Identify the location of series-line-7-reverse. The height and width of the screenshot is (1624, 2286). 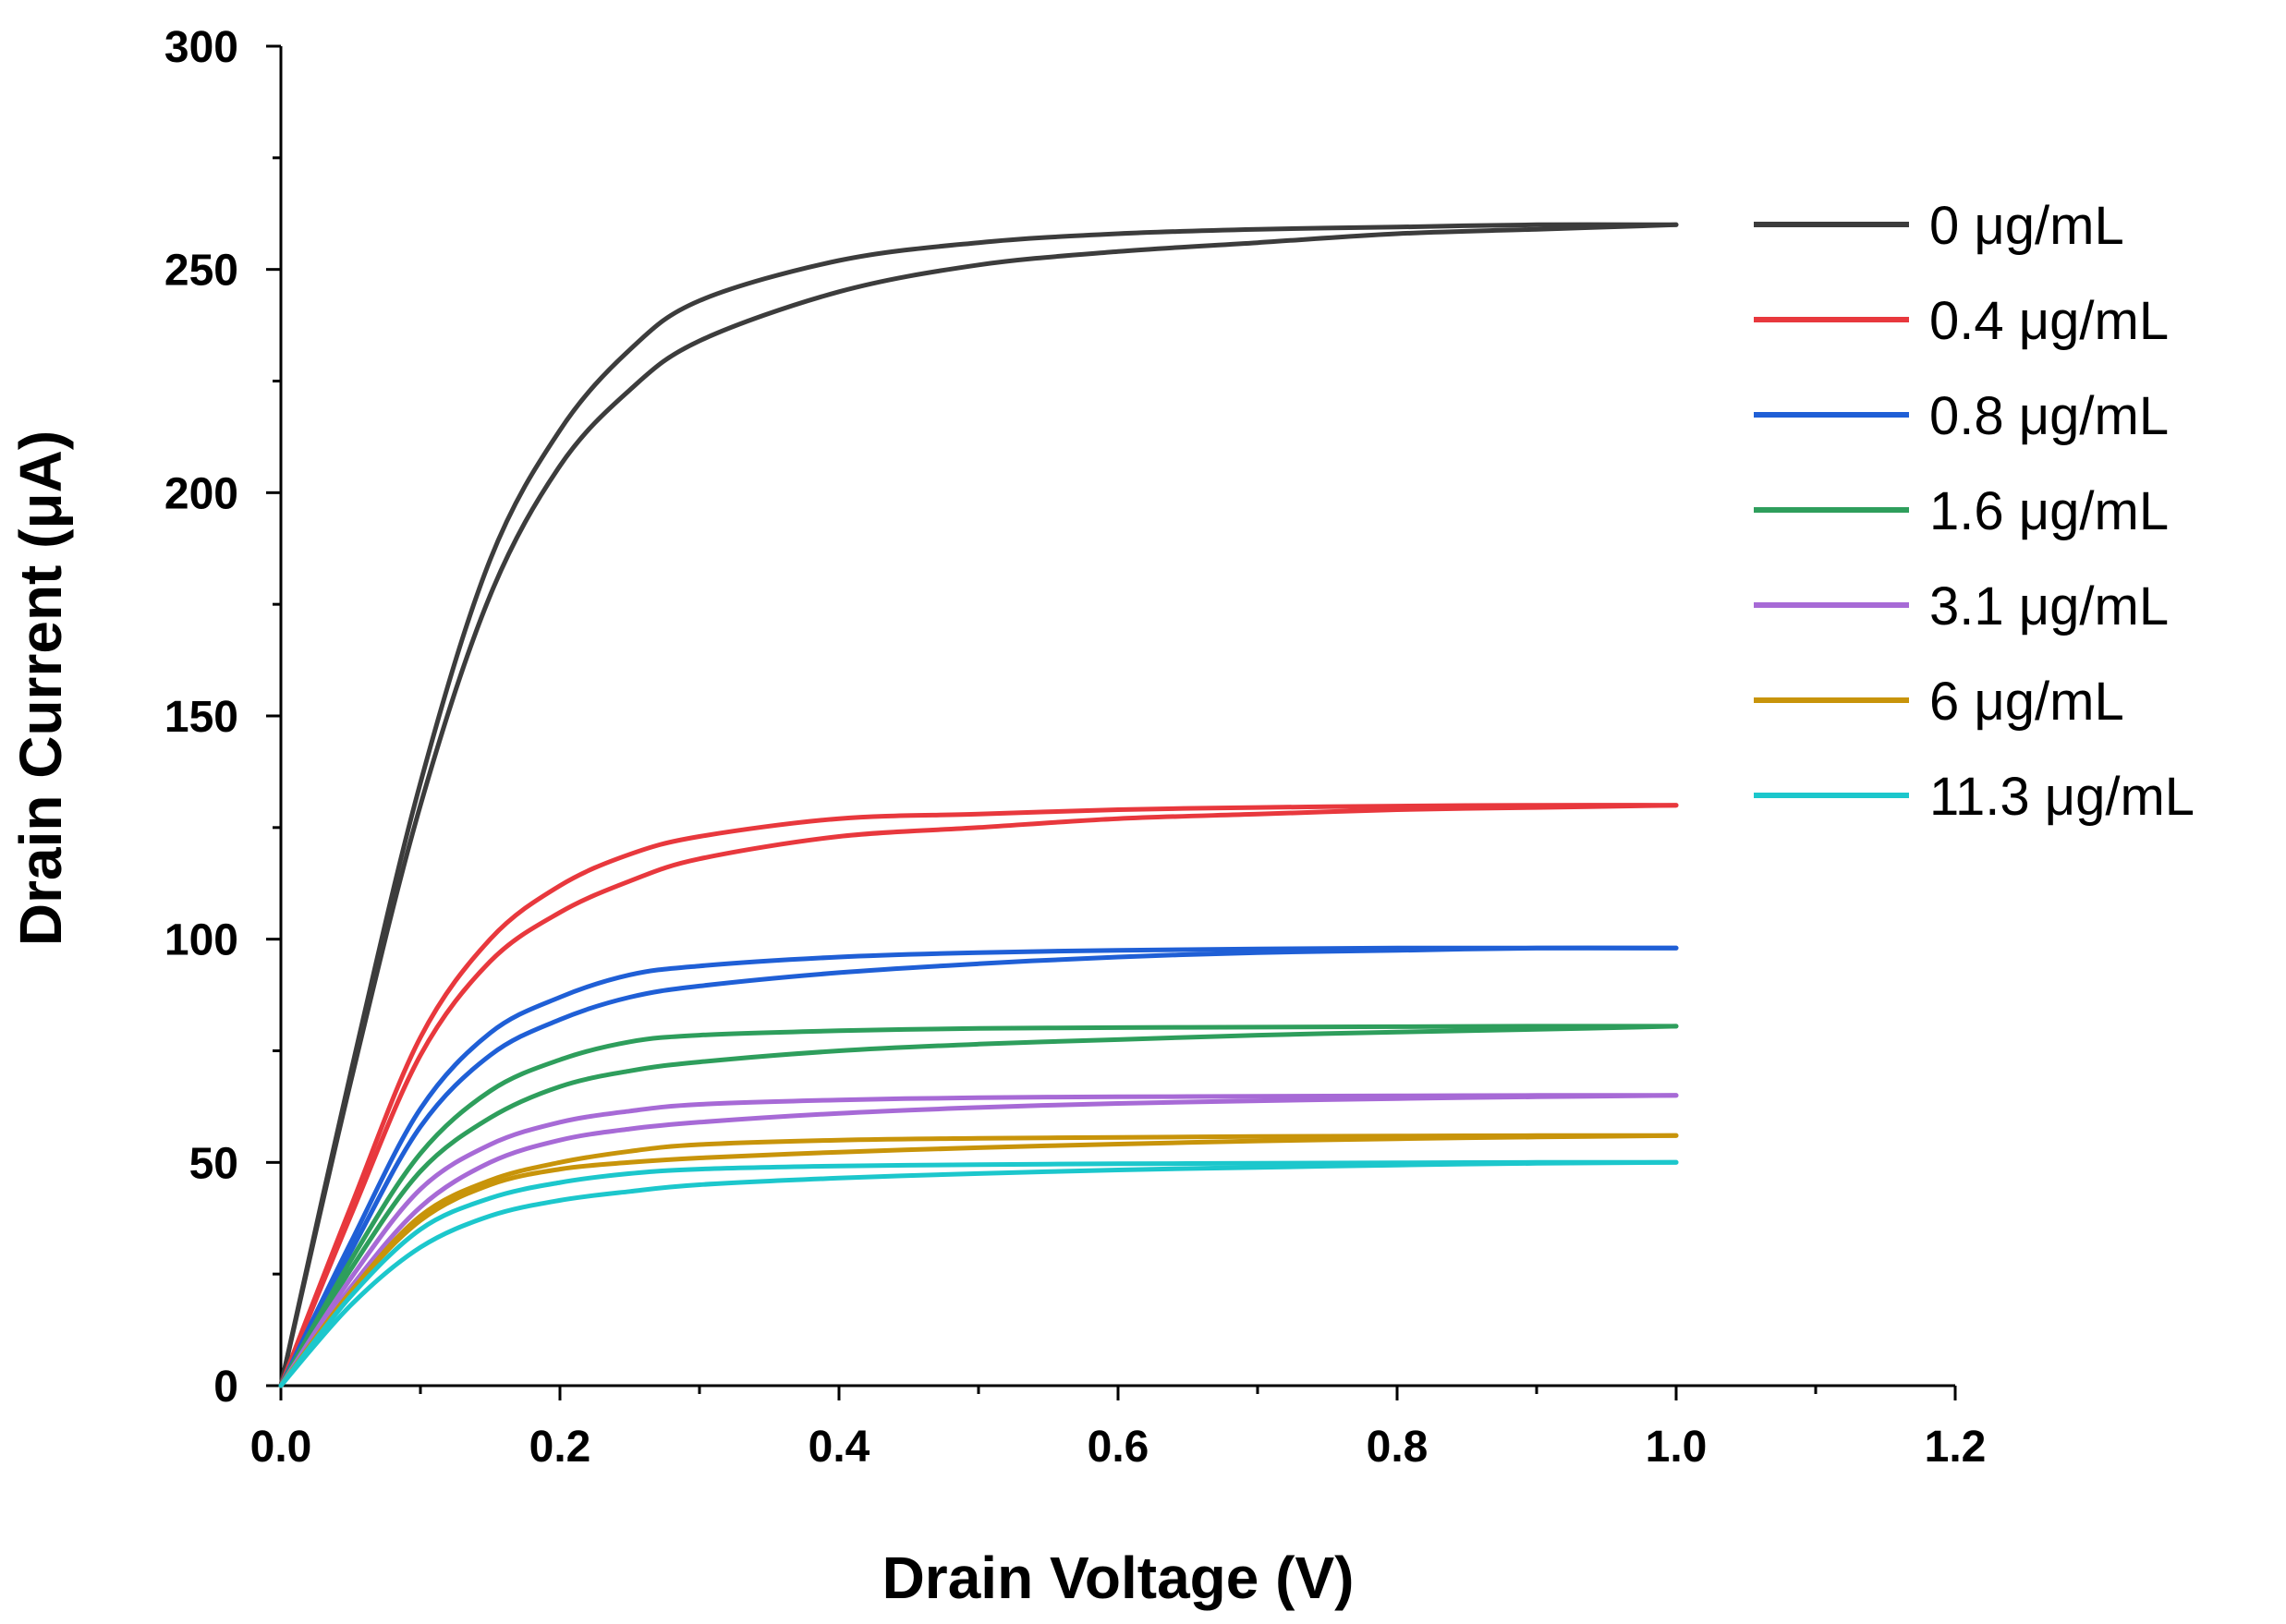
(978, 1273).